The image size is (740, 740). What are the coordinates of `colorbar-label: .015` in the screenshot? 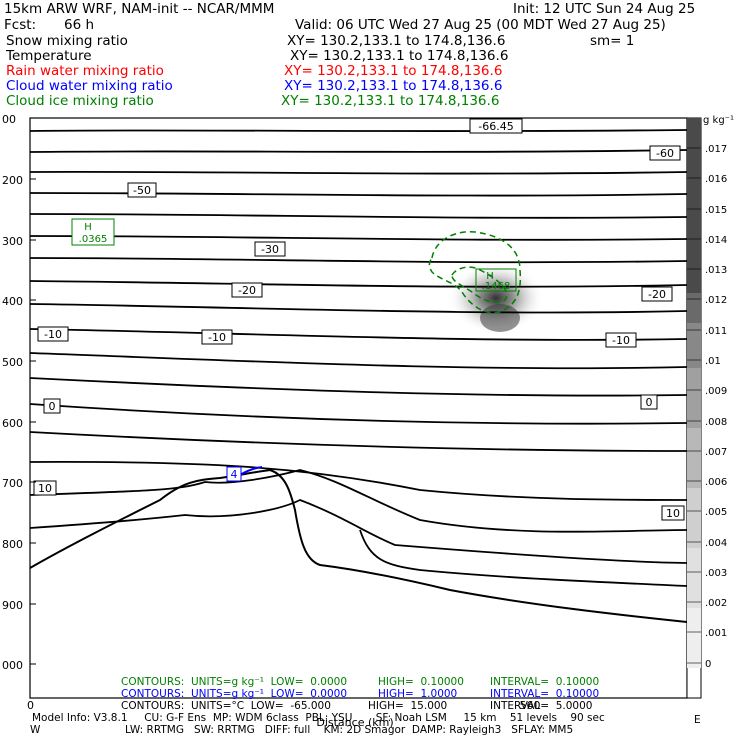 It's located at (716, 210).